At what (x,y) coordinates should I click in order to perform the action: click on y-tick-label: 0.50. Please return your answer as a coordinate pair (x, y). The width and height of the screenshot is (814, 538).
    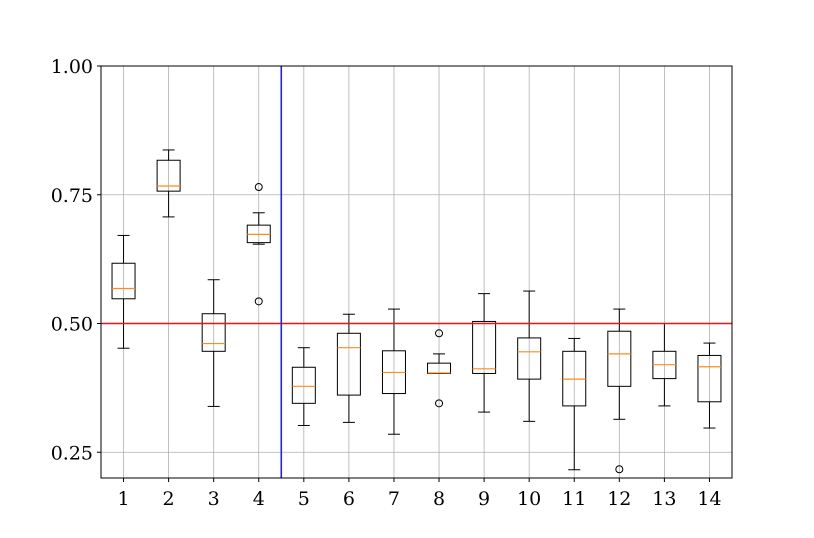
    Looking at the image, I should click on (72, 325).